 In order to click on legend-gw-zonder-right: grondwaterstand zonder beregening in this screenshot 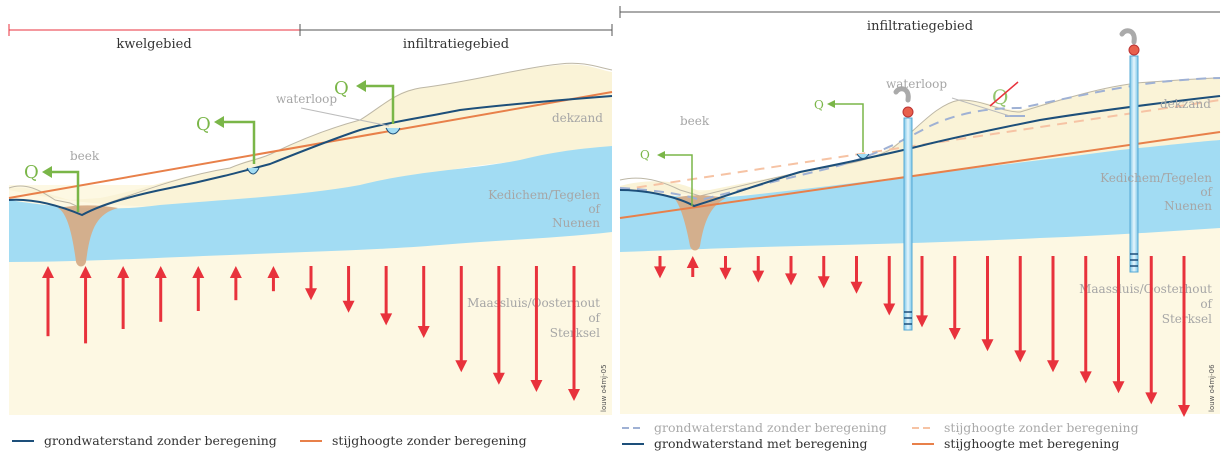, I will do `click(770, 427)`.